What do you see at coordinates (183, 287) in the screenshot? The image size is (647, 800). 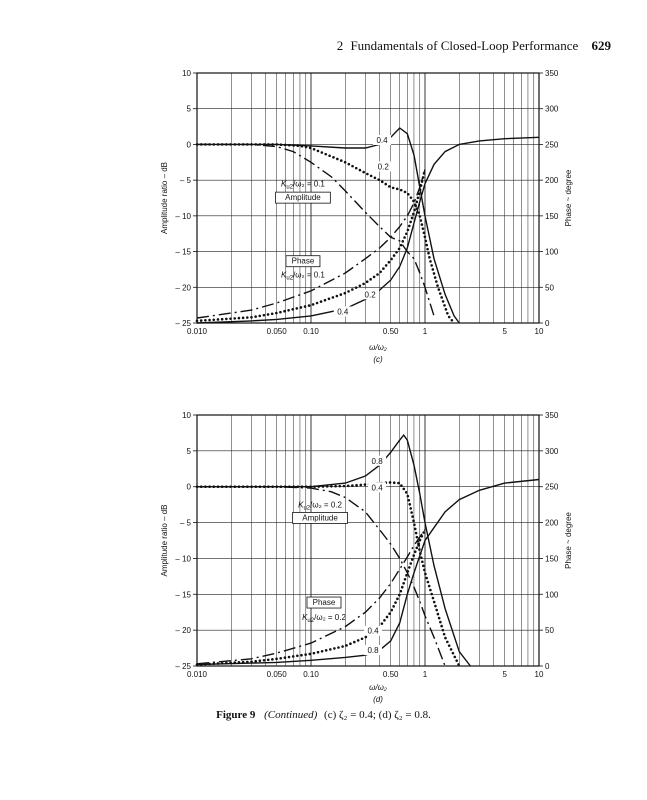 I see `y-tick-label: – 20` at bounding box center [183, 287].